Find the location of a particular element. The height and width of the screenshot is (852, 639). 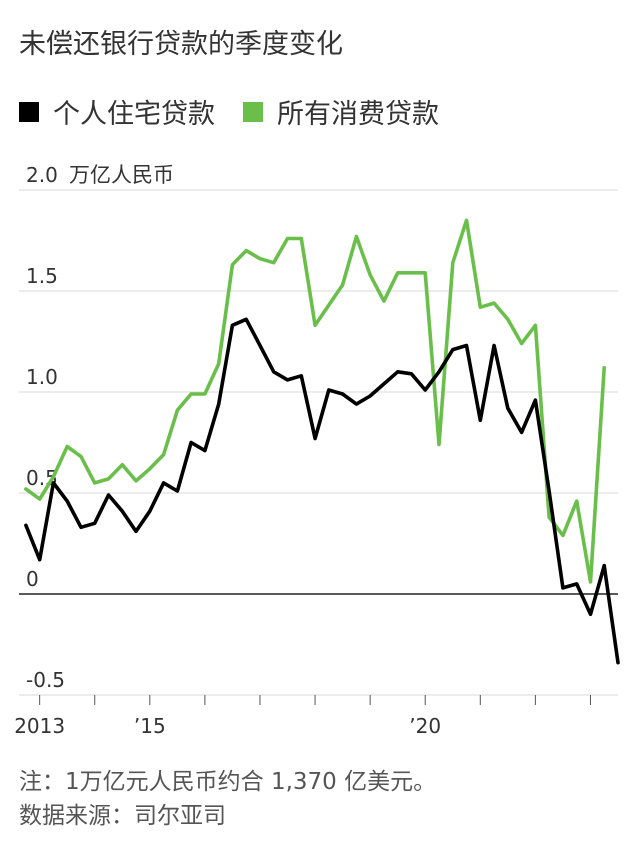

legend-label-housing: 个人住宅贷款 is located at coordinates (134, 114).